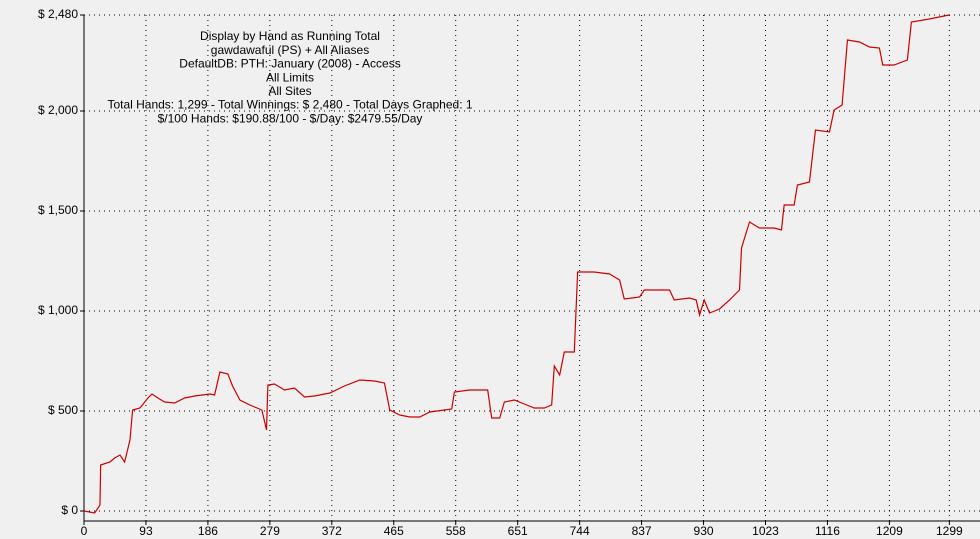 This screenshot has height=539, width=980. I want to click on x-tick-label: 1116, so click(827, 531).